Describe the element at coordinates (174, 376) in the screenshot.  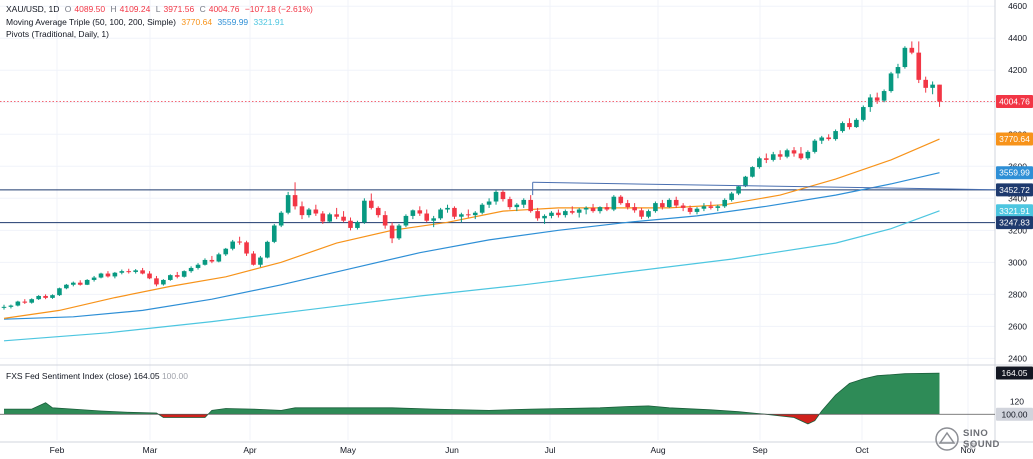
I see `indicator-ref: 100.00` at that location.